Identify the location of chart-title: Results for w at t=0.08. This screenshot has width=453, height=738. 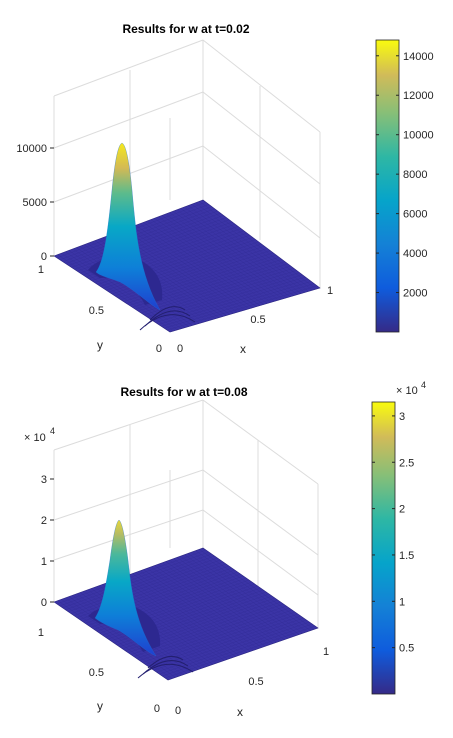
(183, 392).